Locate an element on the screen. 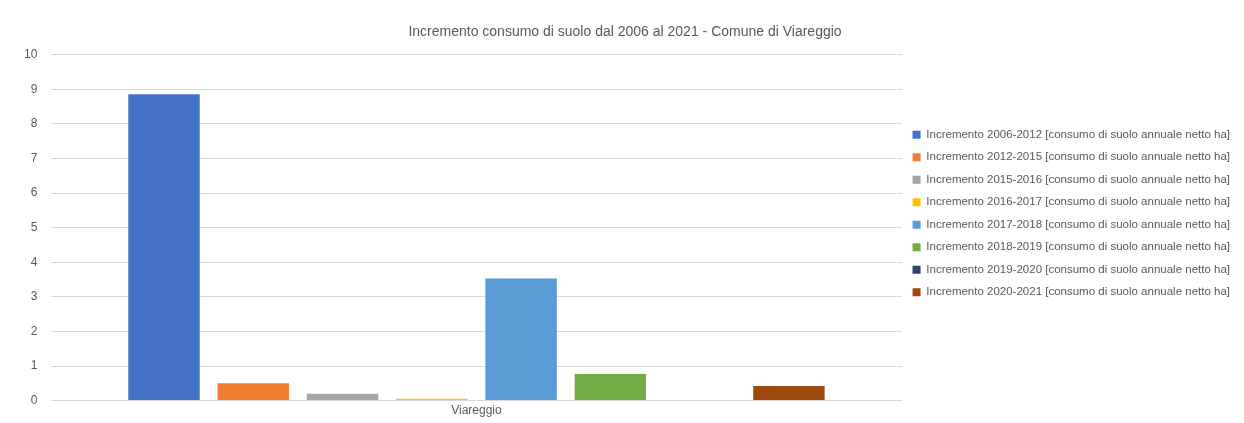  y-tick-label: 3 is located at coordinates (34, 296).